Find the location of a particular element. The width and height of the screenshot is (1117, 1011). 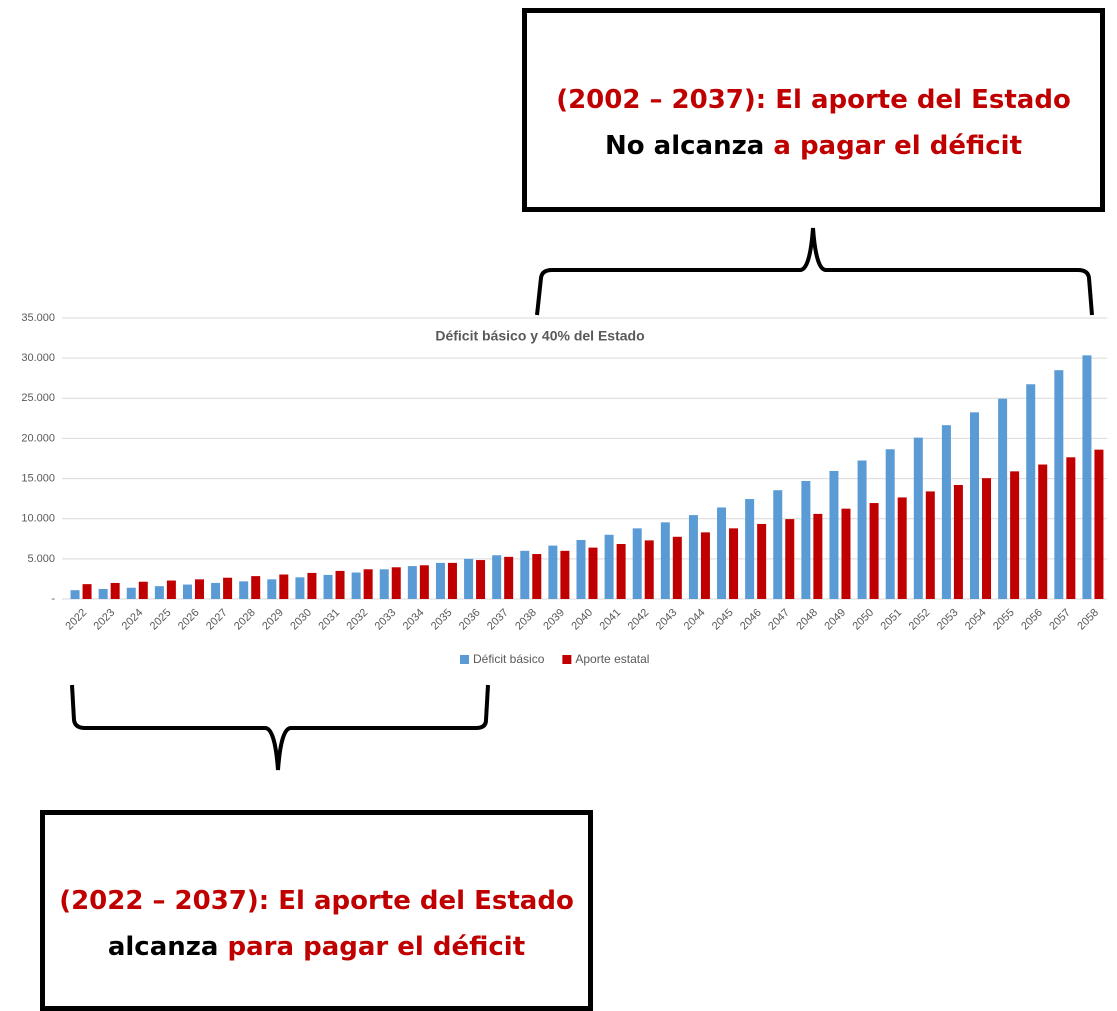

x-tick-label: 2054 is located at coordinates (976, 620).